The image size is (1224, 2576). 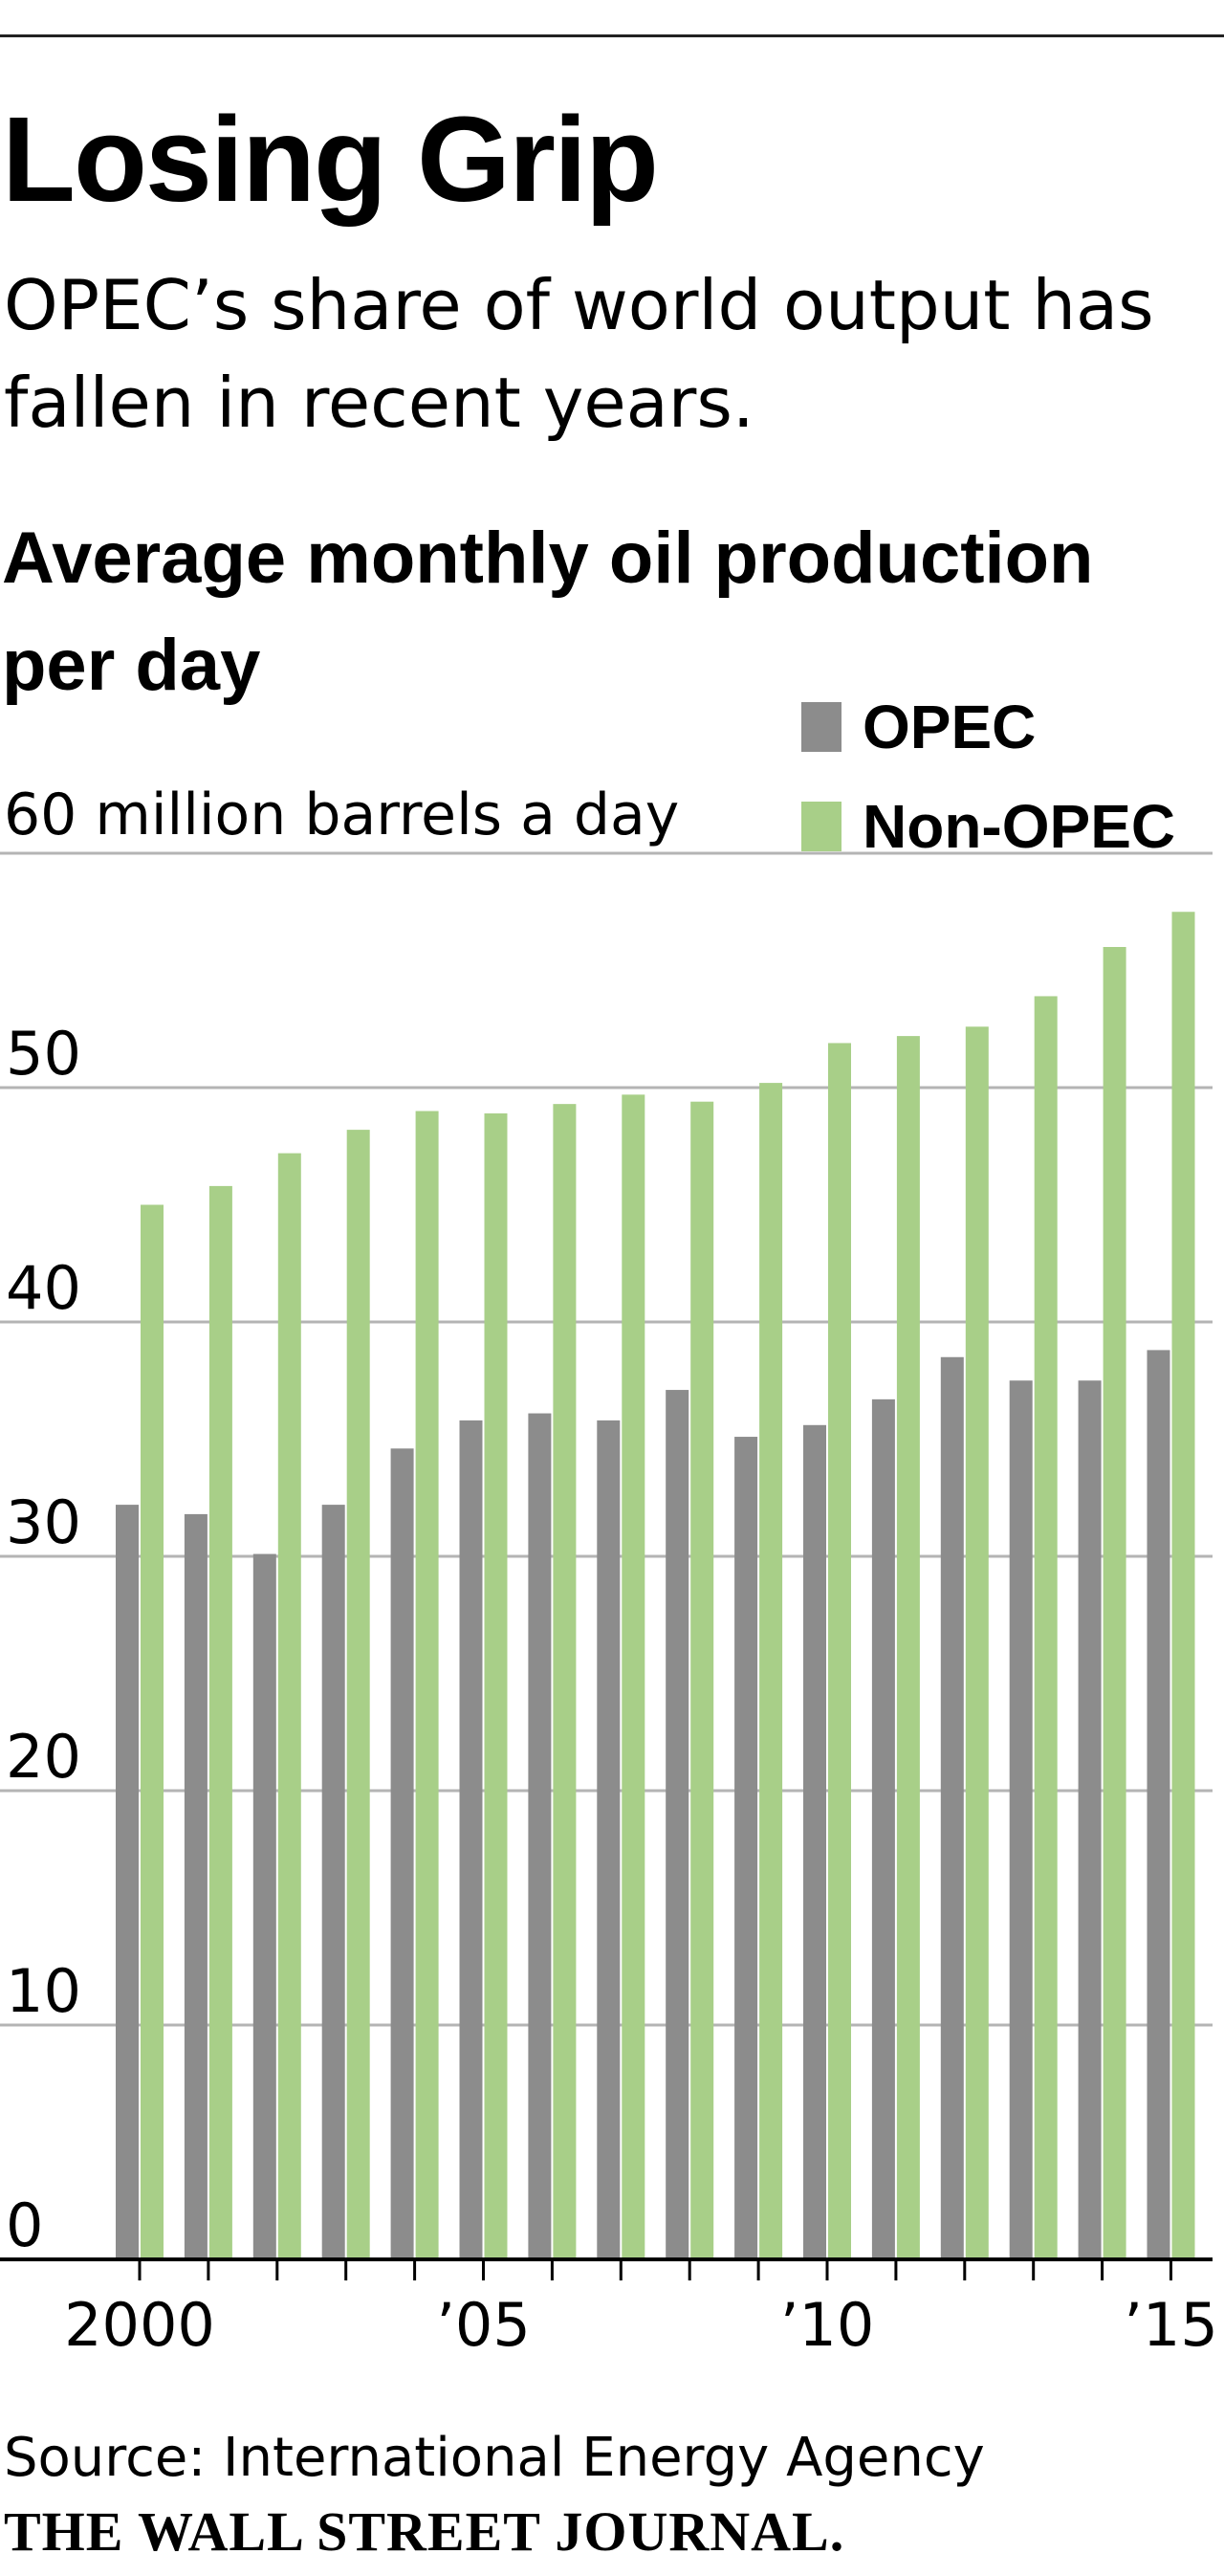 I want to click on x-tick-label: 2000, so click(x=140, y=2325).